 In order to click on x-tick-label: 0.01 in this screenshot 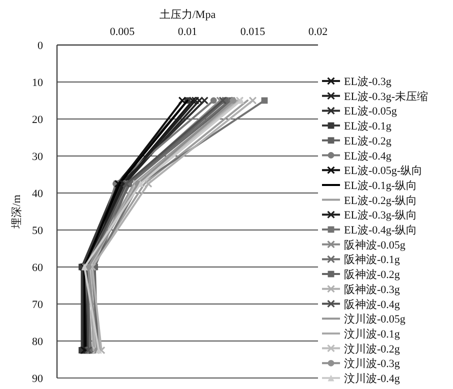, I will do `click(188, 32)`.